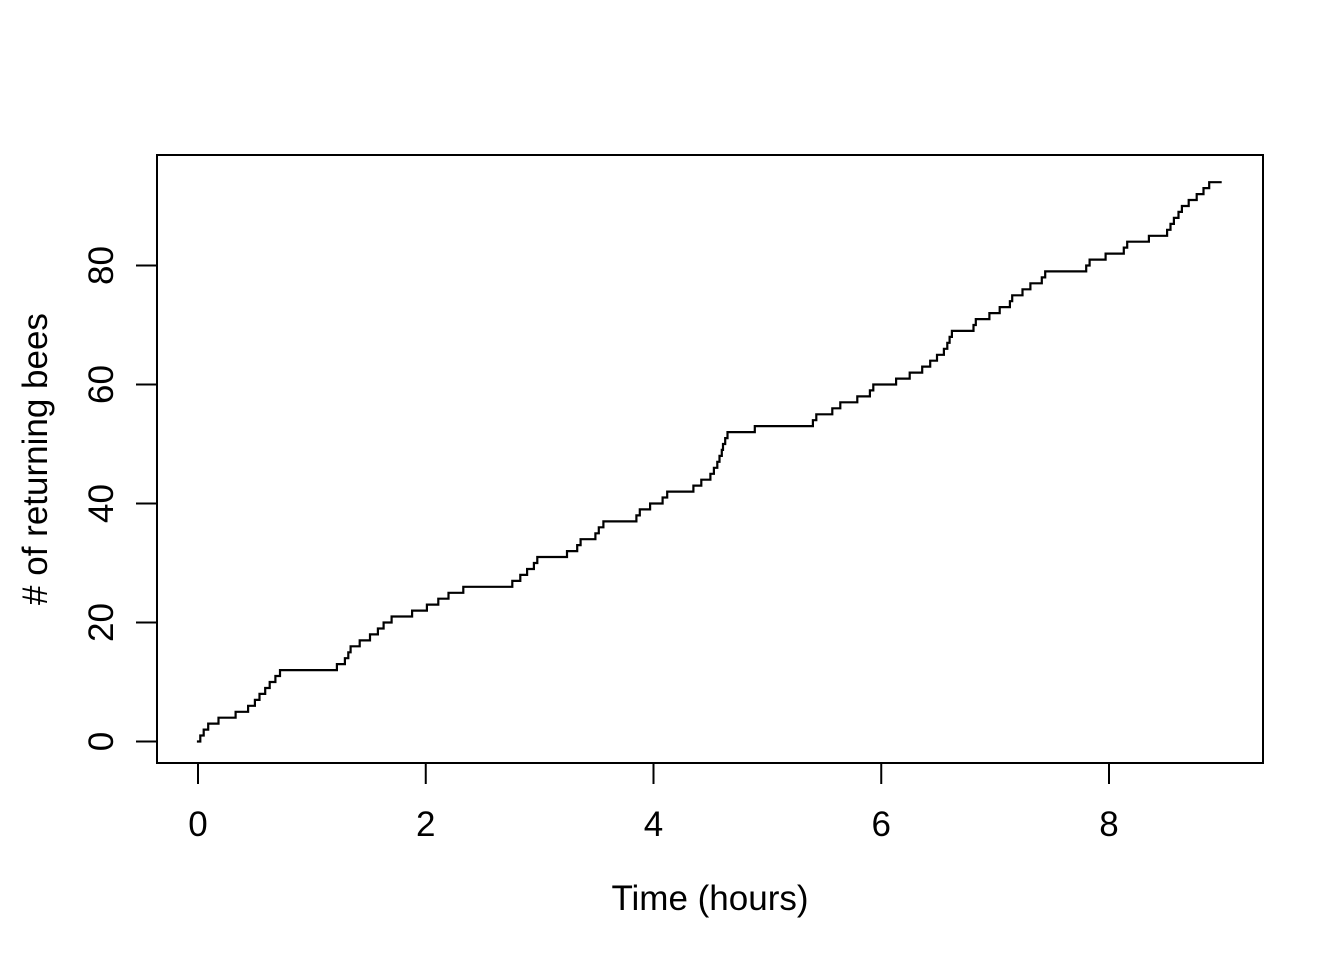  What do you see at coordinates (197, 824) in the screenshot?
I see `x-tick-label: 0` at bounding box center [197, 824].